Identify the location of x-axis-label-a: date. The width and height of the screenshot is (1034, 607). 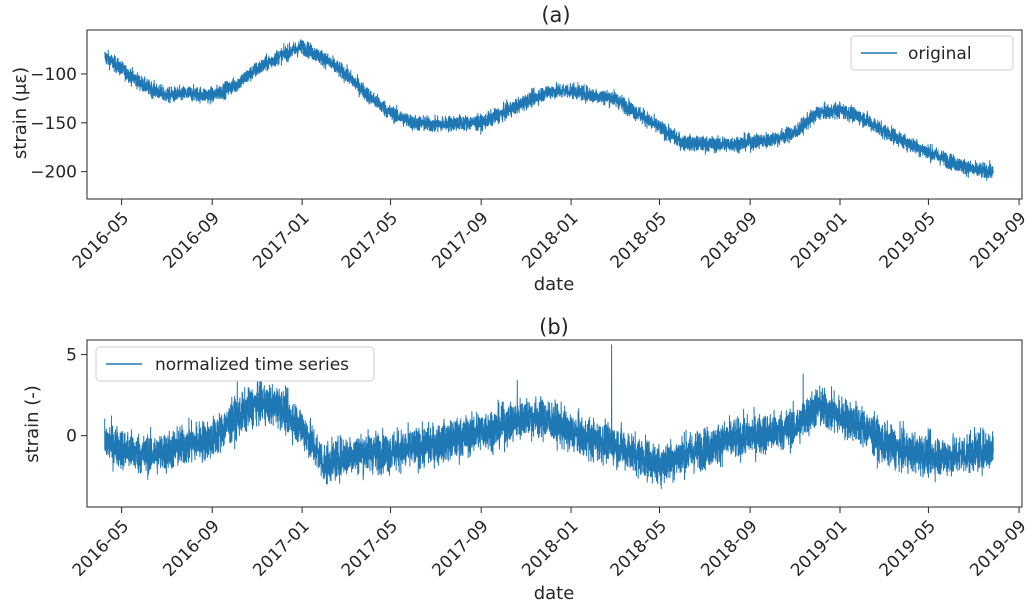
(554, 284).